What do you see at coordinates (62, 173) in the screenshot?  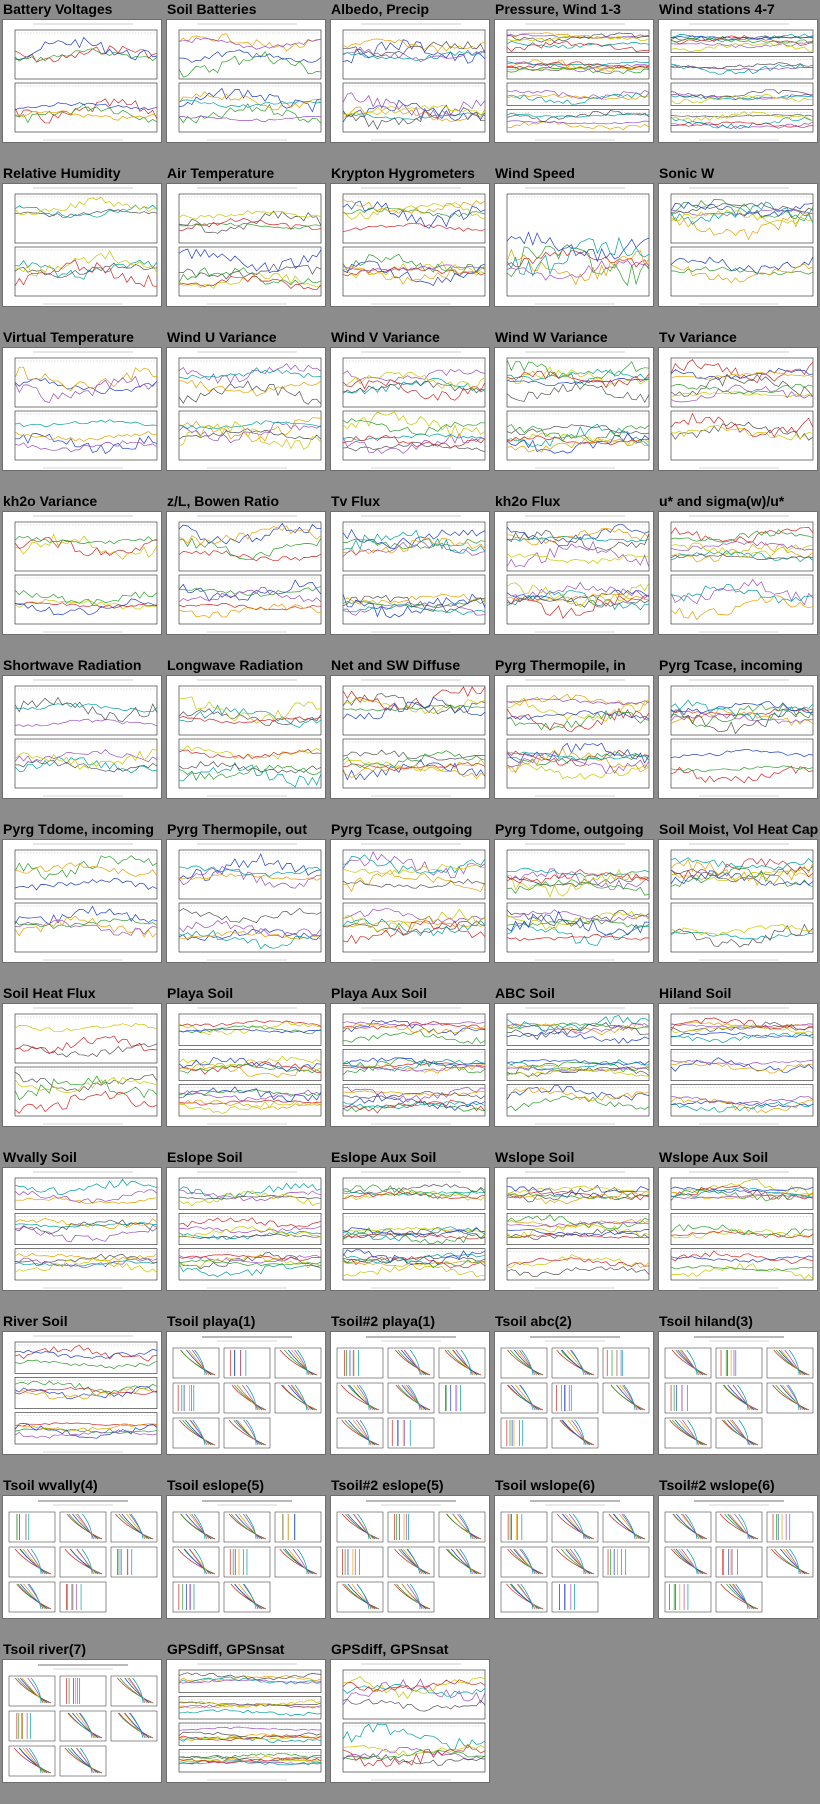 I see `plot-thumbnail-title: Relative Humidity` at bounding box center [62, 173].